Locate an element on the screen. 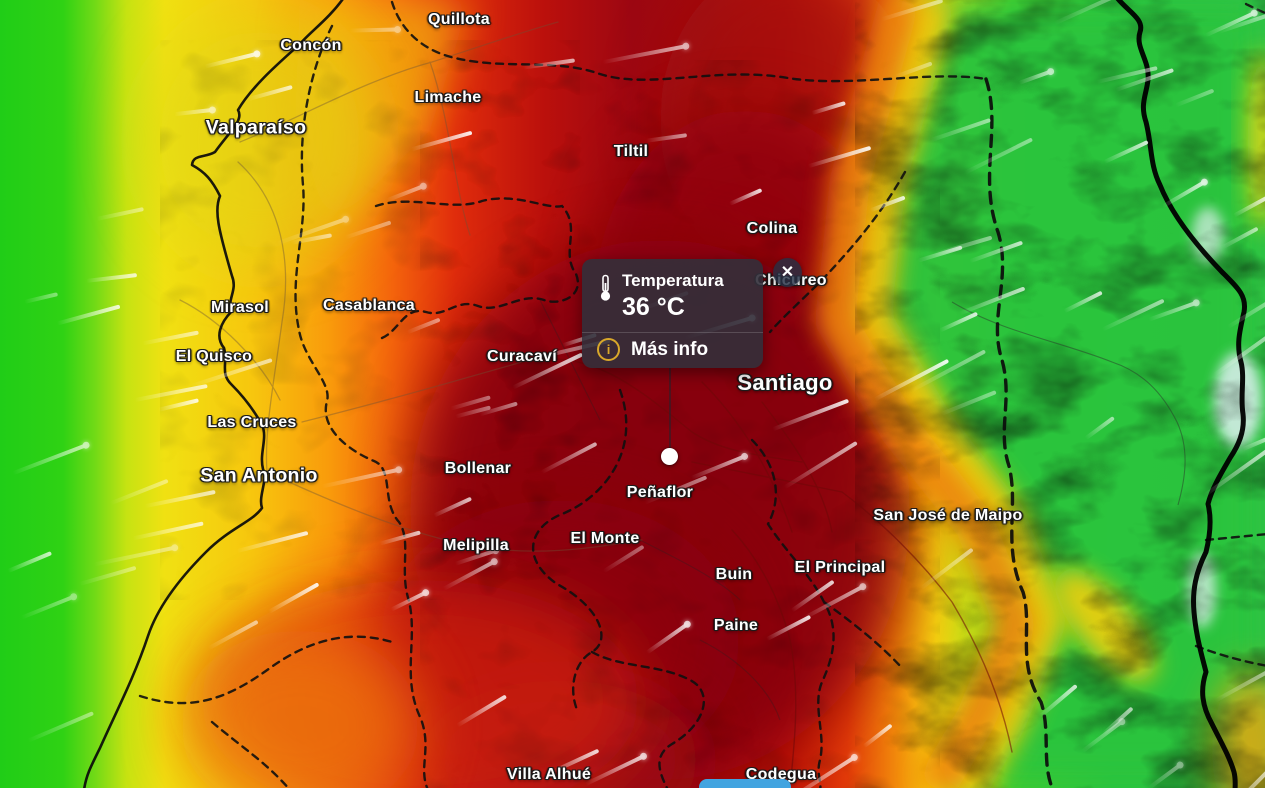  city-label: Buin is located at coordinates (734, 574).